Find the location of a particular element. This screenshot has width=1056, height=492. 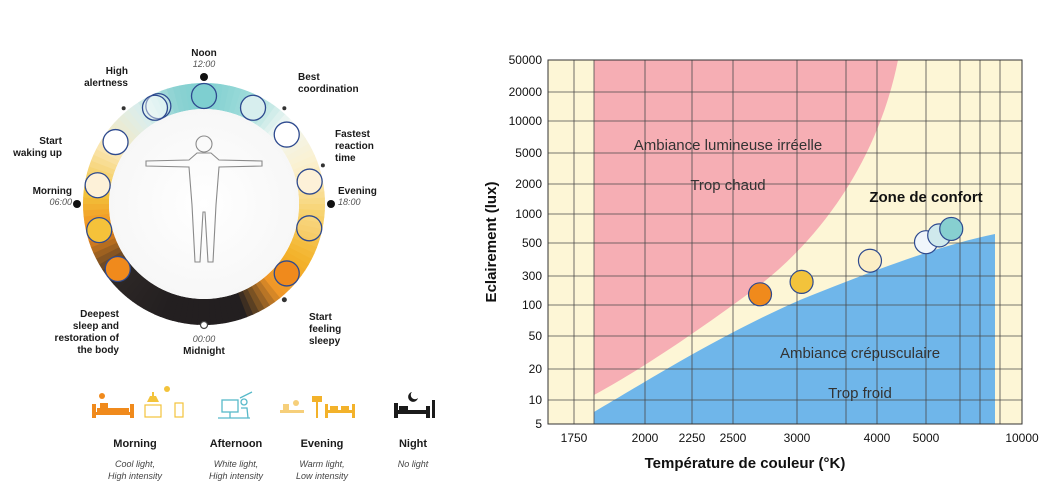

y-tick-label: 20 is located at coordinates (536, 369).